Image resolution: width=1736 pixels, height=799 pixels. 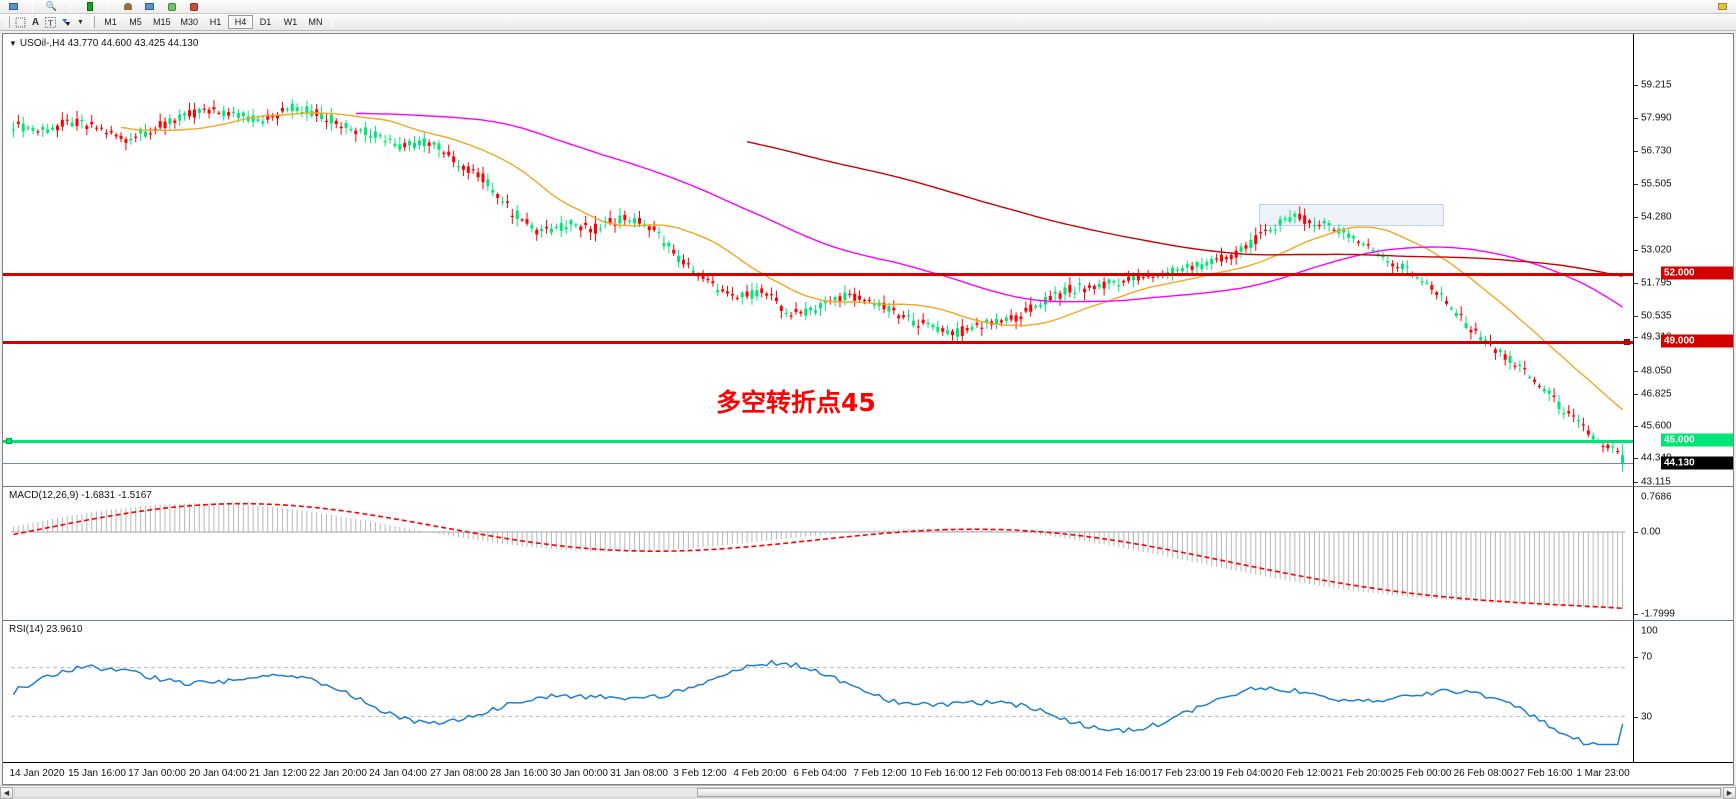 What do you see at coordinates (1627, 342) in the screenshot?
I see `resistance-49-handle-right` at bounding box center [1627, 342].